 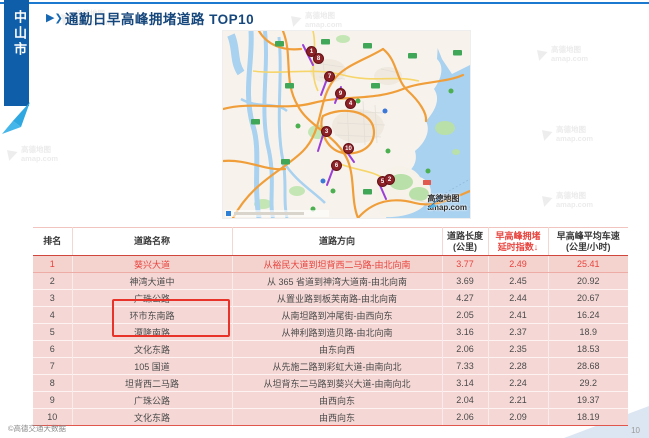 I want to click on col-road-name: 道路名称, so click(x=151, y=241).